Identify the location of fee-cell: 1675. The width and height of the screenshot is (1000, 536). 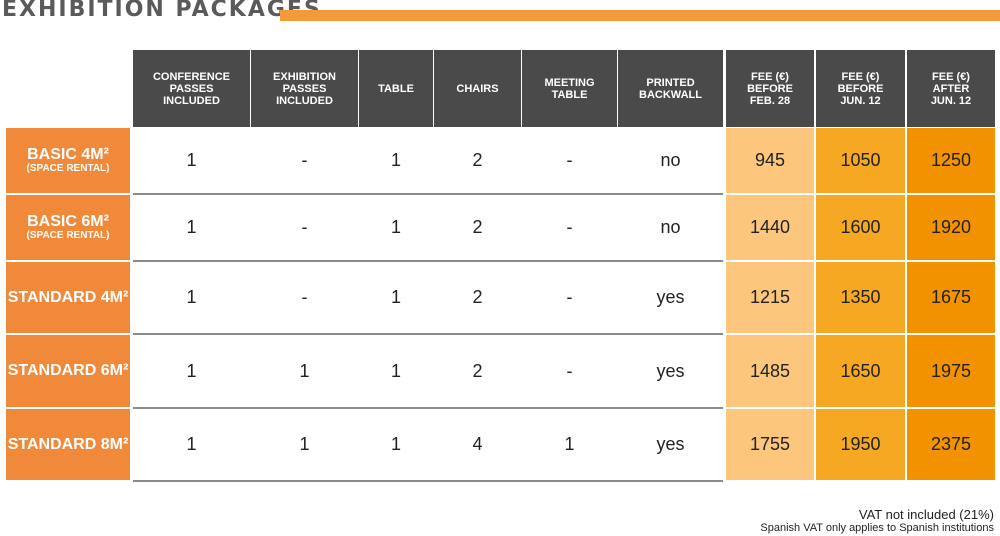
(951, 297).